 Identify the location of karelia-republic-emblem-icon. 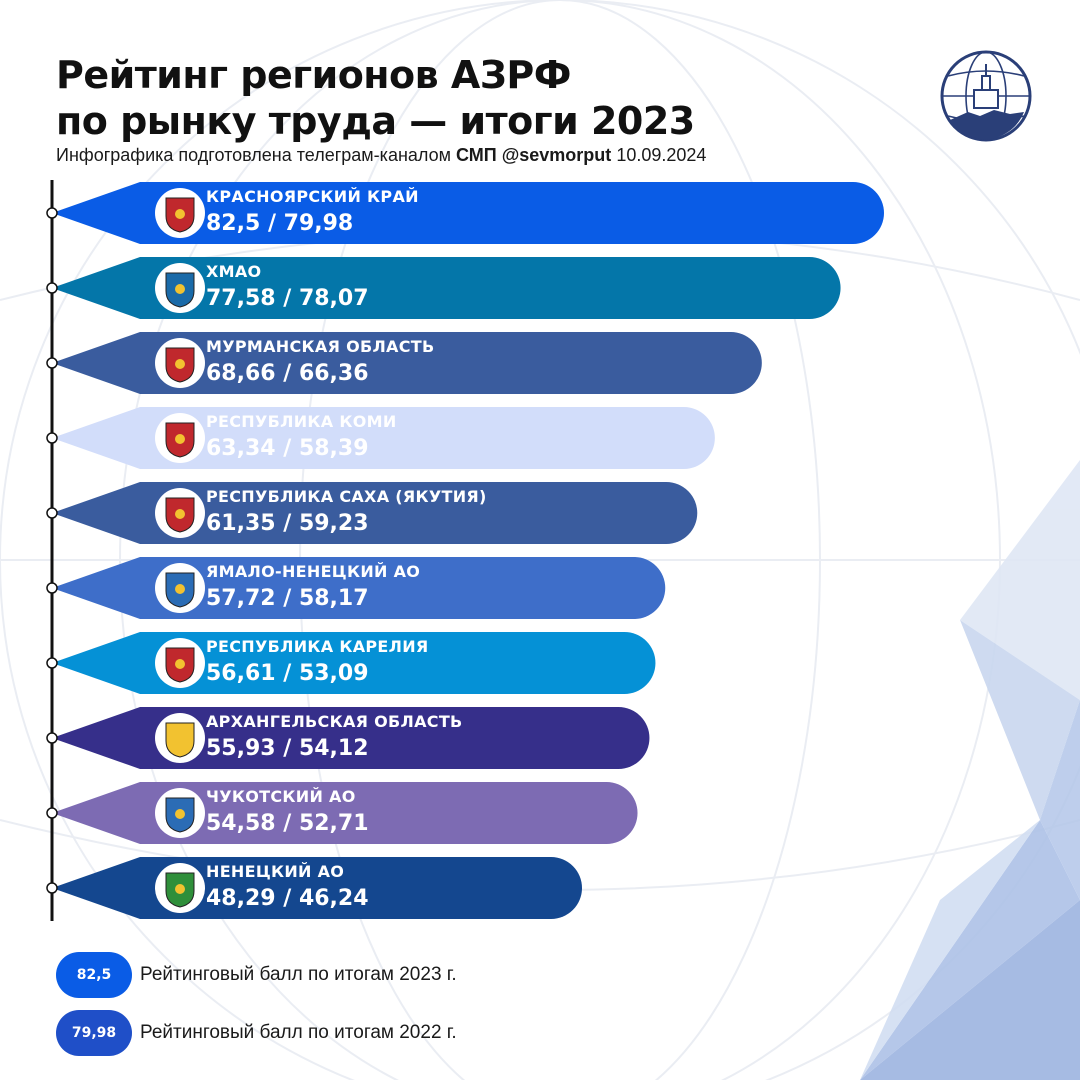
(180, 663).